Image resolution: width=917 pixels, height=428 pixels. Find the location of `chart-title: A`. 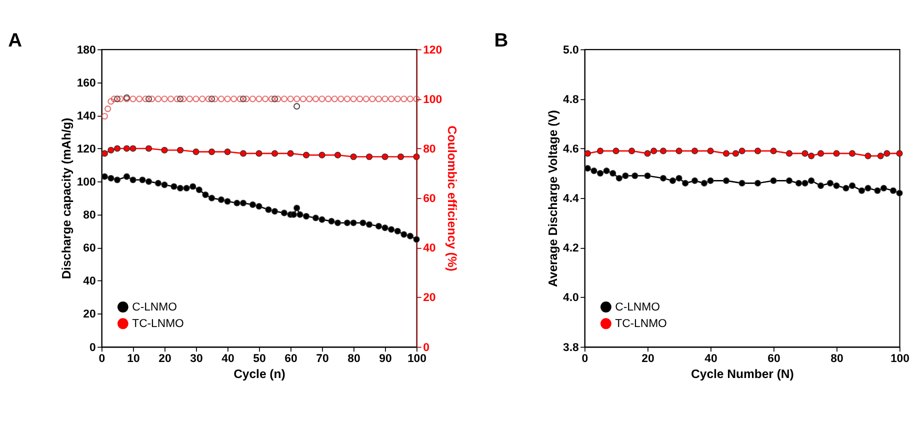

chart-title: A is located at coordinates (15, 41).